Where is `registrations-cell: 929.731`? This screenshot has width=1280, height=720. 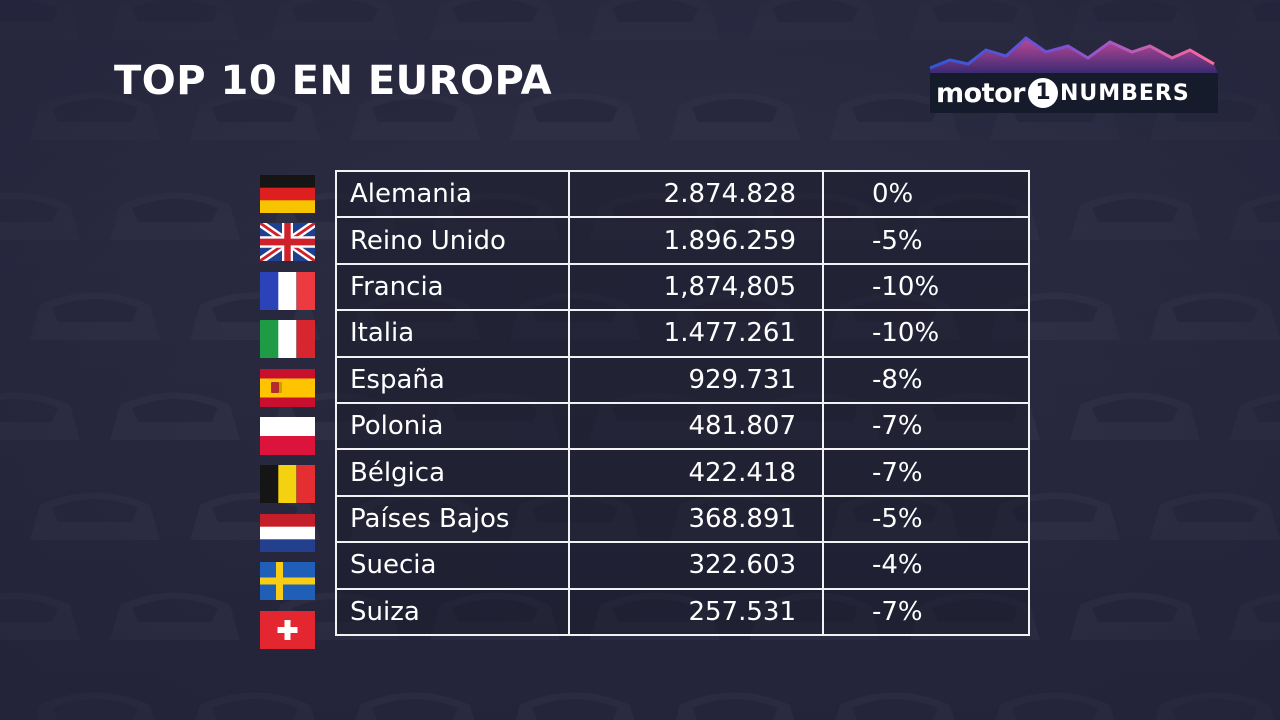
registrations-cell: 929.731 is located at coordinates (696, 379).